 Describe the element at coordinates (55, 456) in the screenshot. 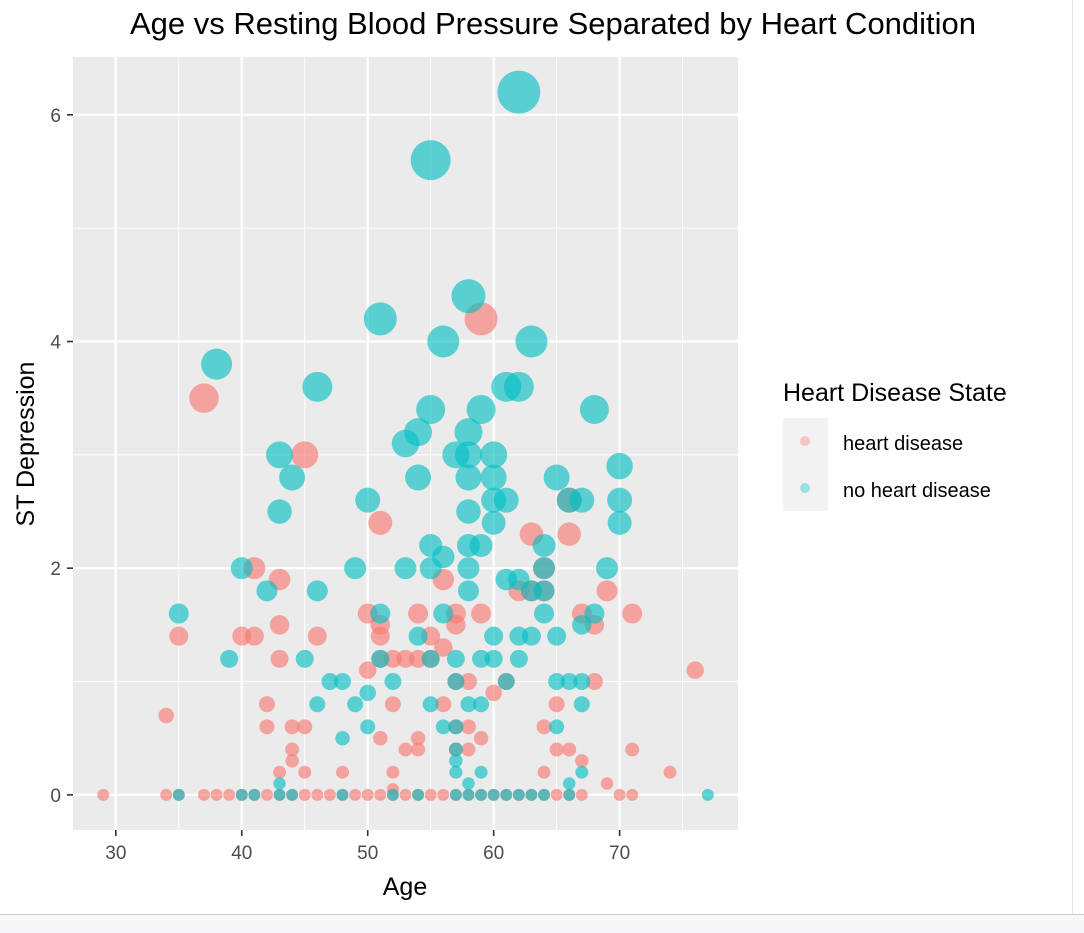

I see `y-axis-tick-labels: 0 2 4 6` at that location.